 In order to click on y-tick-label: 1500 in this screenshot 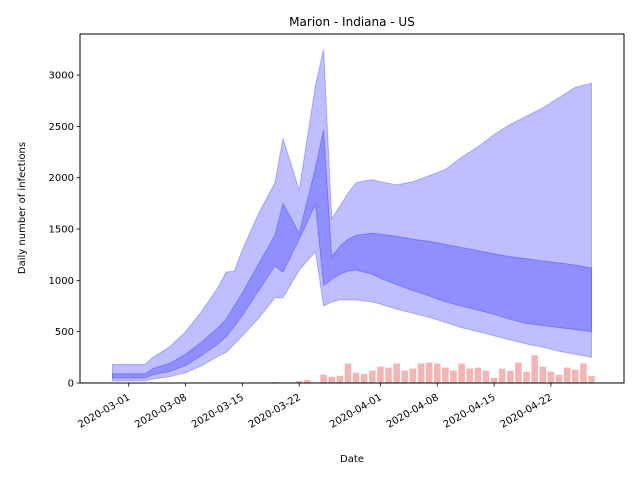, I will do `click(61, 230)`.